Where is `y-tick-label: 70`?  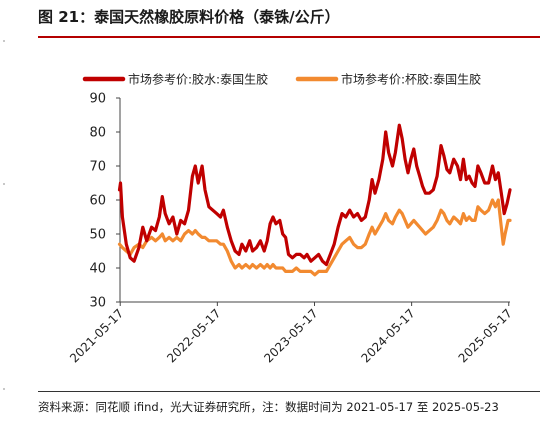
y-tick-label: 70 is located at coordinates (97, 167).